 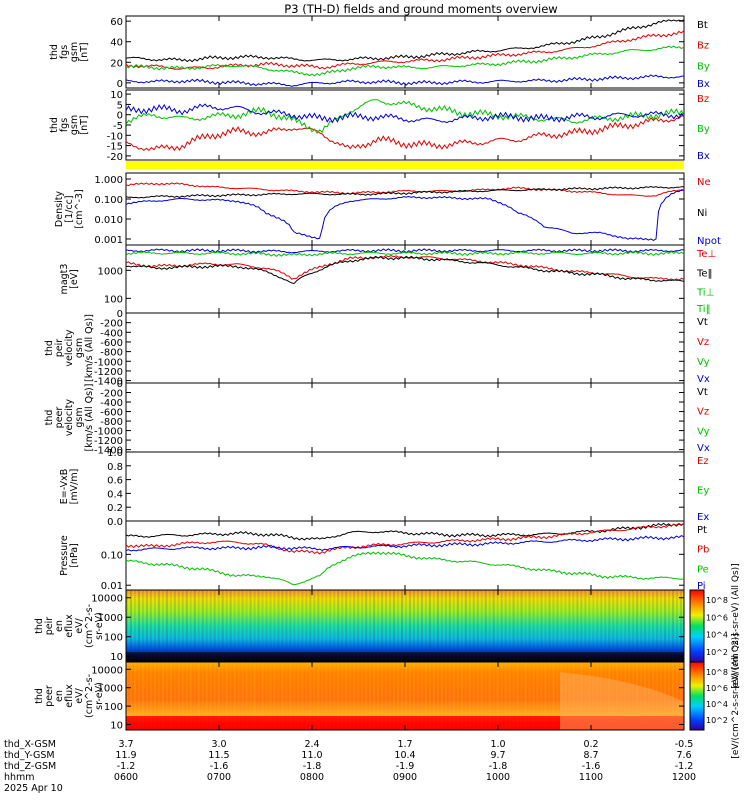 What do you see at coordinates (498, 744) in the screenshot?
I see `ephemeris-value: 1.0` at bounding box center [498, 744].